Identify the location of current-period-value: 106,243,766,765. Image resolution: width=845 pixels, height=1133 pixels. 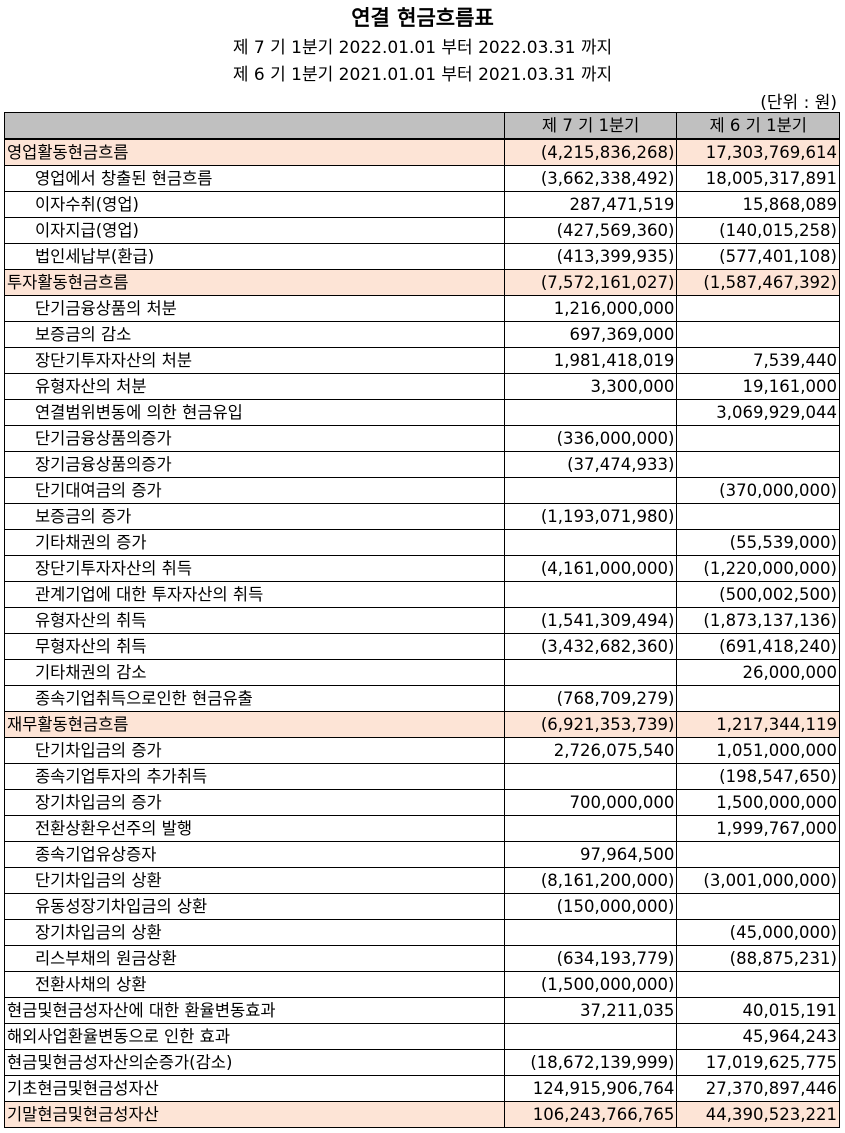
(590, 1114).